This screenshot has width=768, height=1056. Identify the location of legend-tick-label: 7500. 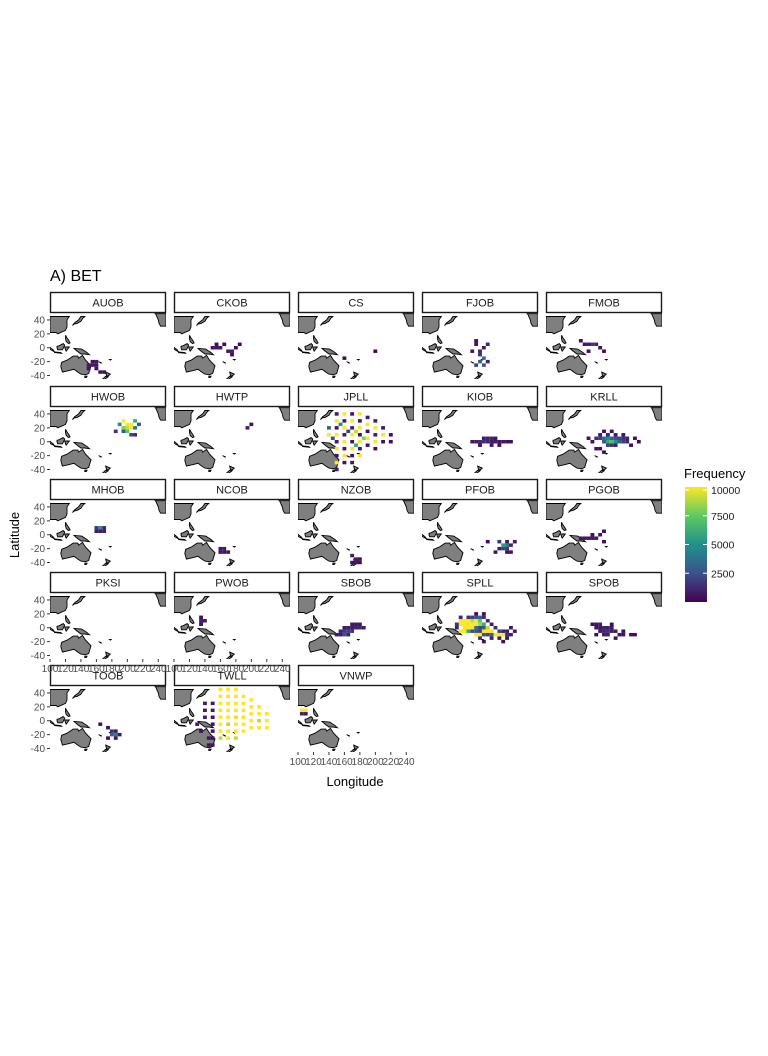
(723, 517).